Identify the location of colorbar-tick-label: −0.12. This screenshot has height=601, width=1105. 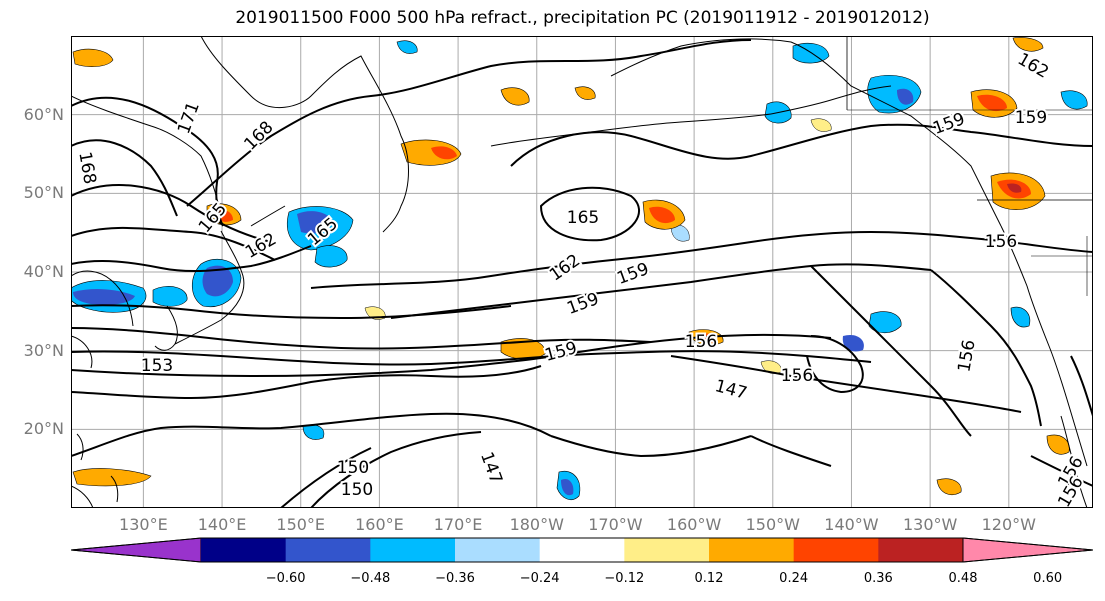
(624, 578).